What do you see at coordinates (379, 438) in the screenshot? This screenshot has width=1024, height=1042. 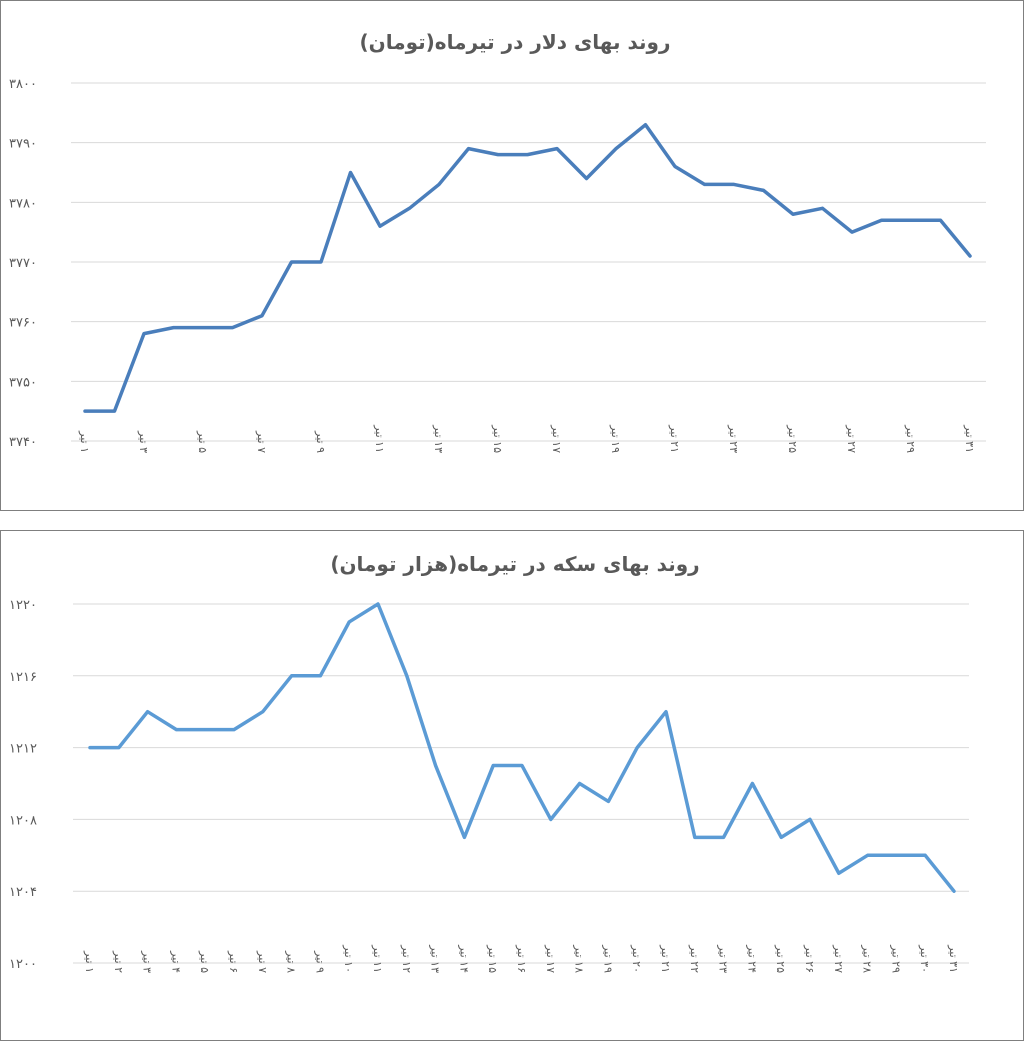 I see `x-tick-label: ۱۱ تیر` at bounding box center [379, 438].